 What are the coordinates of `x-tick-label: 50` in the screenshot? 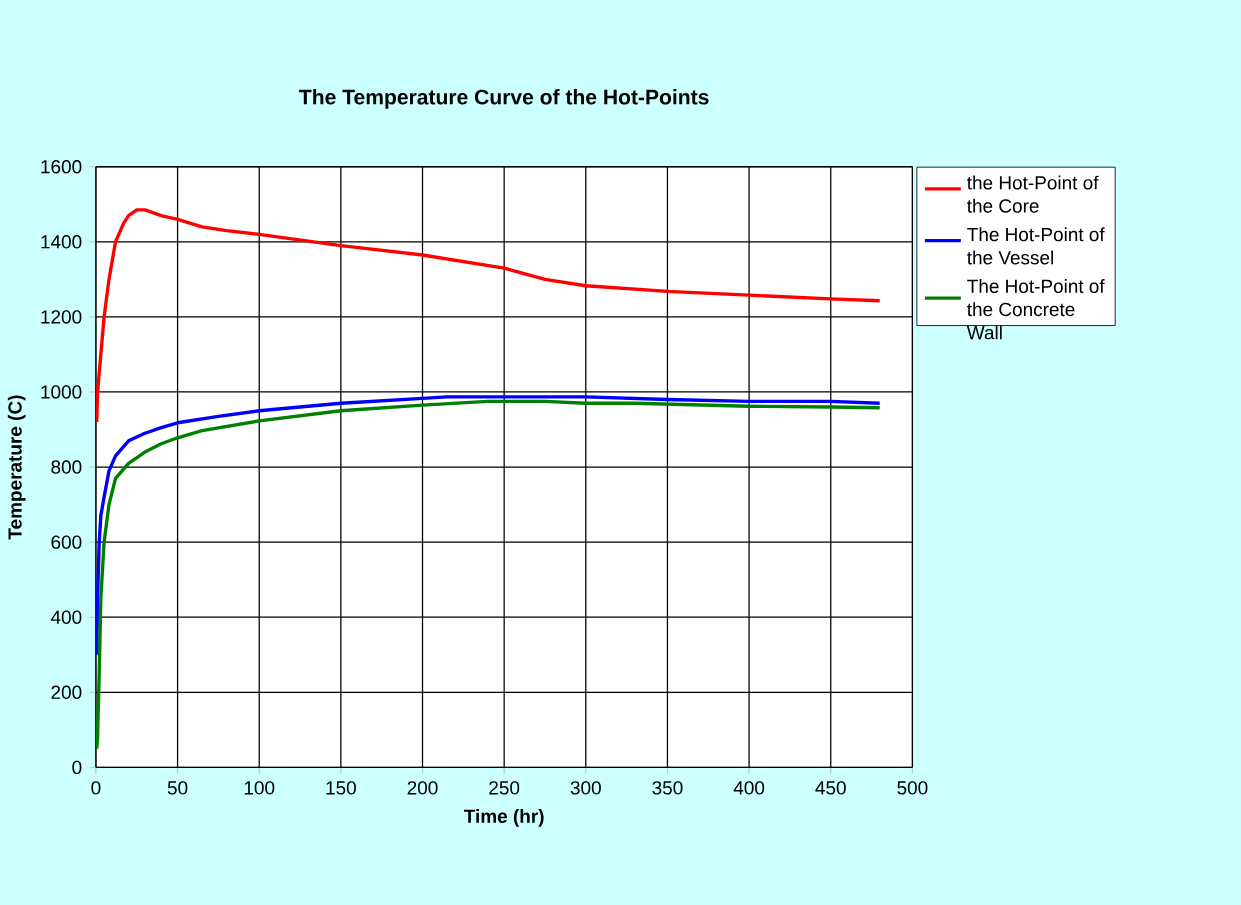 It's located at (177, 788).